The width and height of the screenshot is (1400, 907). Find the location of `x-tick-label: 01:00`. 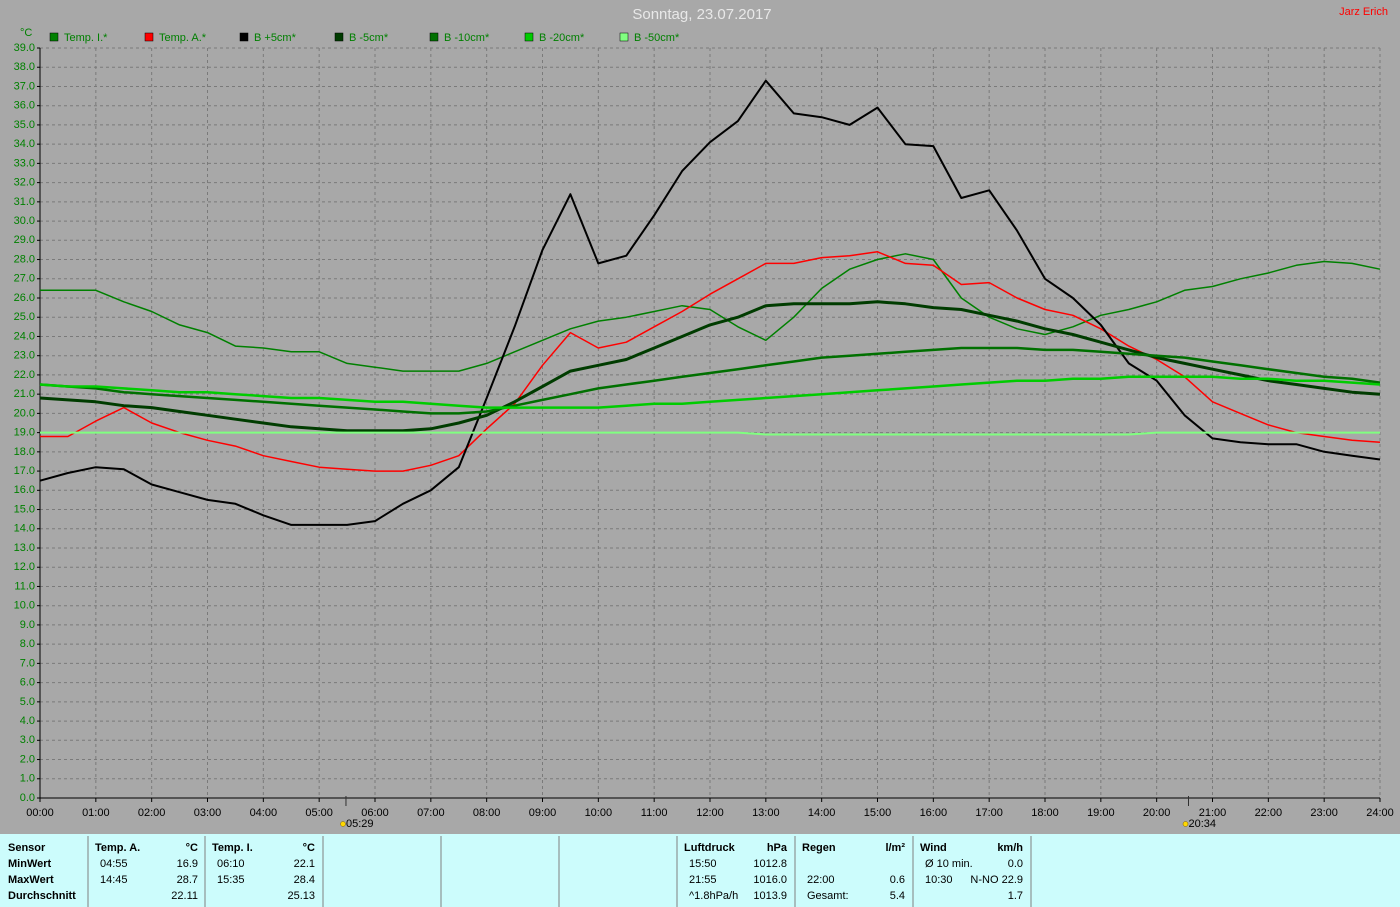

x-tick-label: 01:00 is located at coordinates (96, 813).